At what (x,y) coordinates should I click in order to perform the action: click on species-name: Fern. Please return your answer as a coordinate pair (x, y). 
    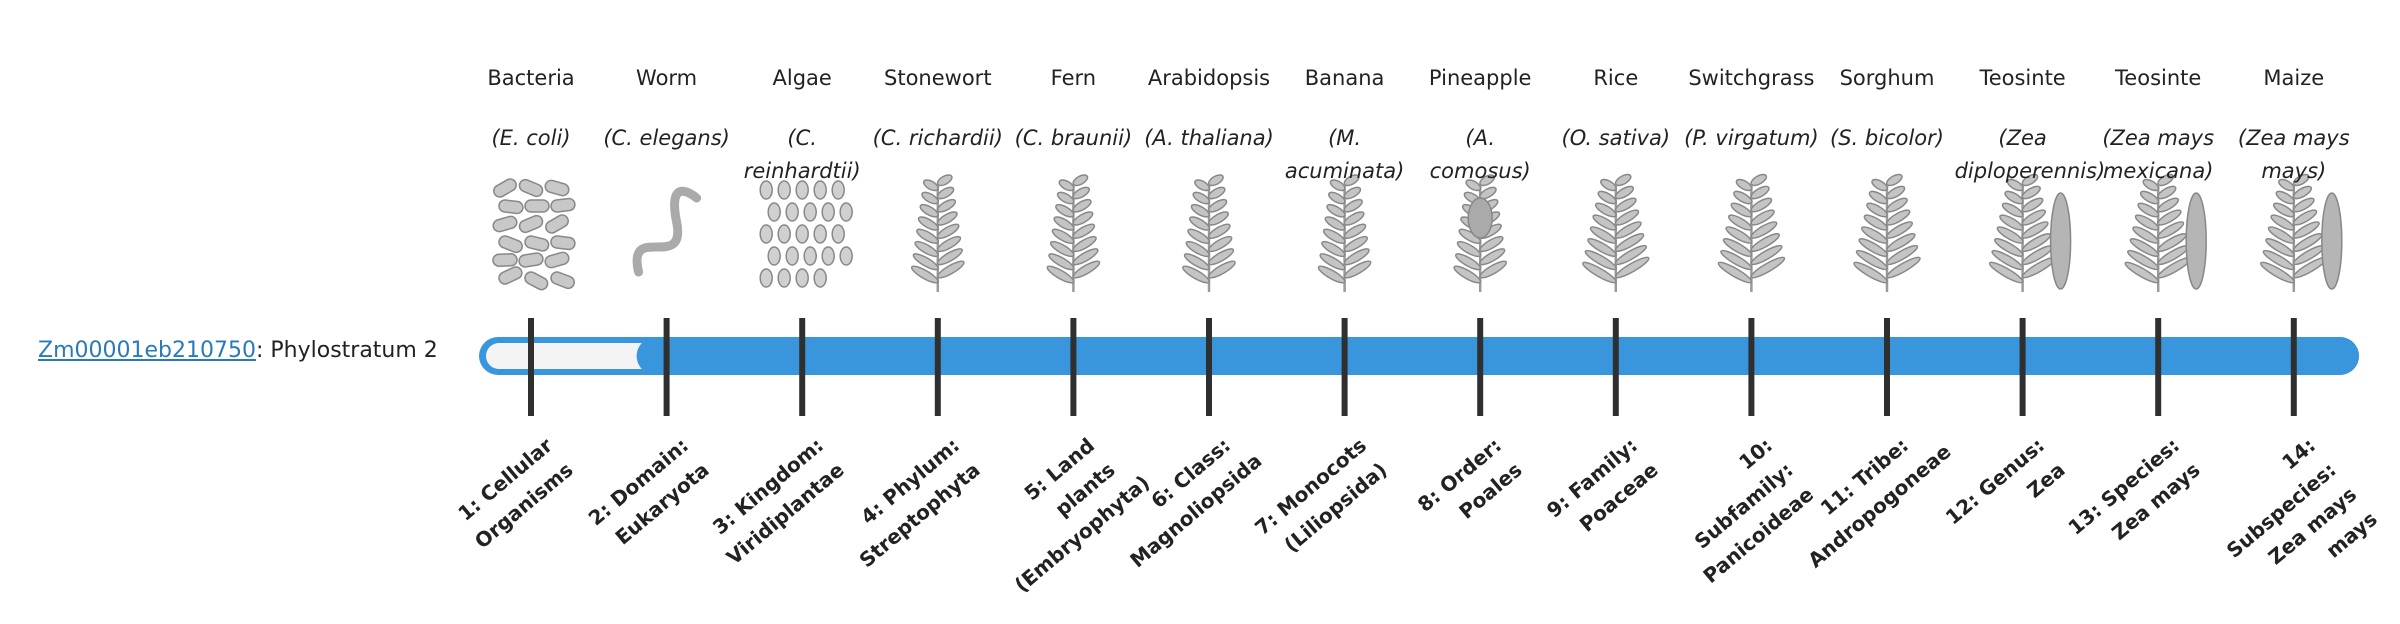
    Looking at the image, I should click on (1073, 78).